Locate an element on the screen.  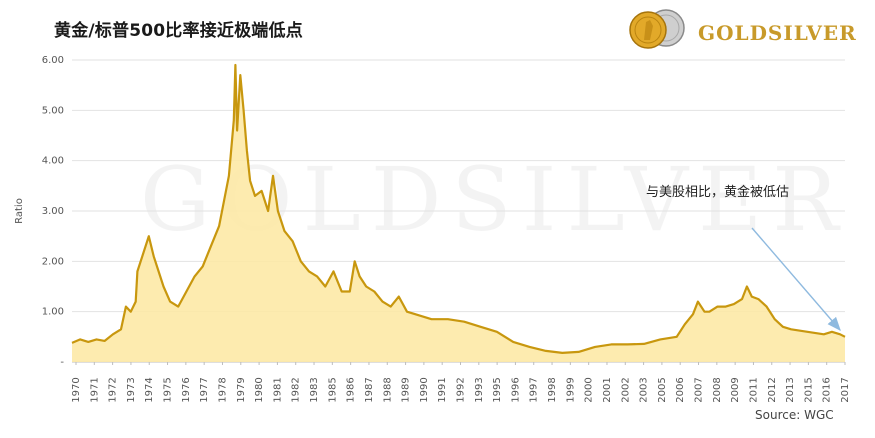
x-tick-label: 2002 is located at coordinates (625, 389).